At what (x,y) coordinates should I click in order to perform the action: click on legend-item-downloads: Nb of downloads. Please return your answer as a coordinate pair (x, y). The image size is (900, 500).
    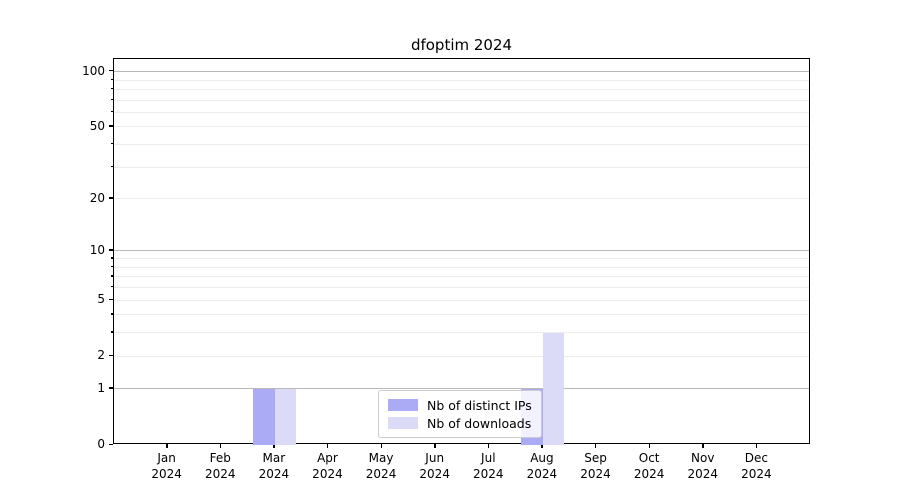
    Looking at the image, I should click on (460, 423).